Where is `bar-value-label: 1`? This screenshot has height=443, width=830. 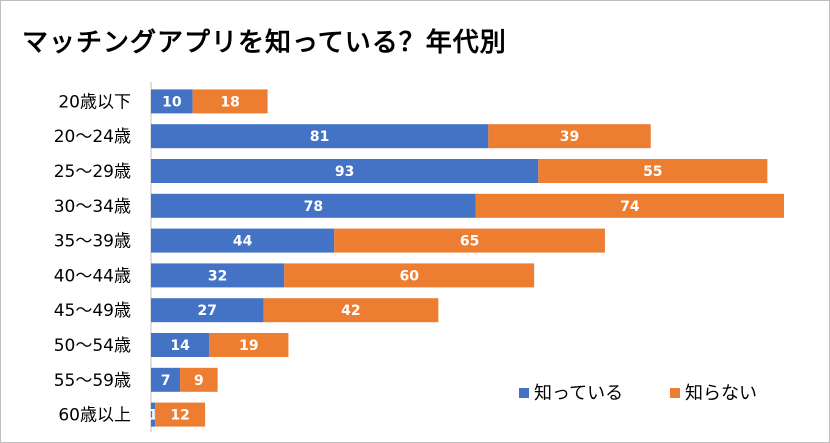
bar-value-label: 1 is located at coordinates (153, 416).